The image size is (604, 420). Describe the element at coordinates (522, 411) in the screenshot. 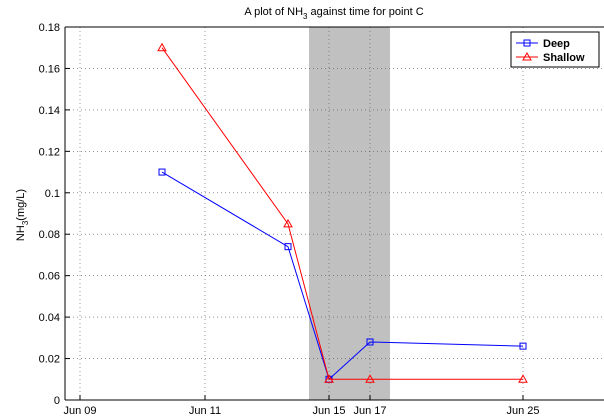

I see `x-tick-label: Jun 25` at that location.